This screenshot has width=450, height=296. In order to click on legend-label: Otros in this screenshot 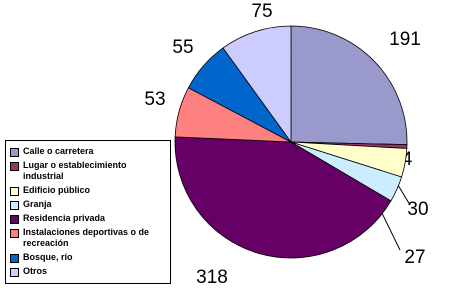, I will do `click(35, 271)`.